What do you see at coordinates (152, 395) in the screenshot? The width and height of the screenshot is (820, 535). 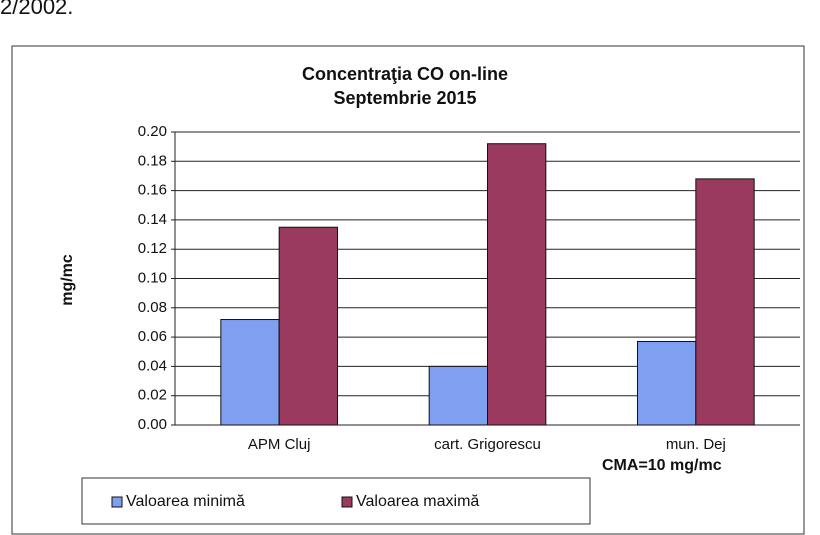 I see `y-tick-label: 0.02` at bounding box center [152, 395].